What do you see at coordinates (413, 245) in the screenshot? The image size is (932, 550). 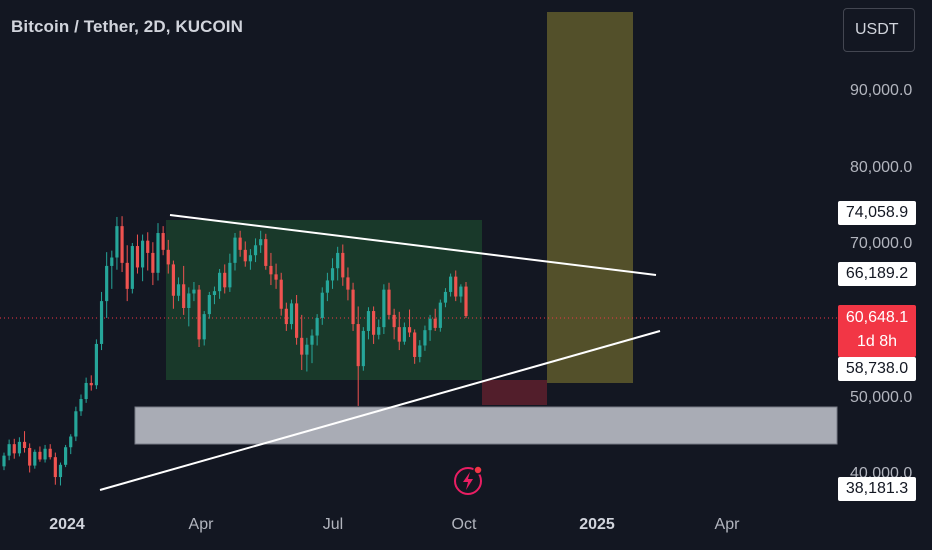 I see `descending-resistance` at bounding box center [413, 245].